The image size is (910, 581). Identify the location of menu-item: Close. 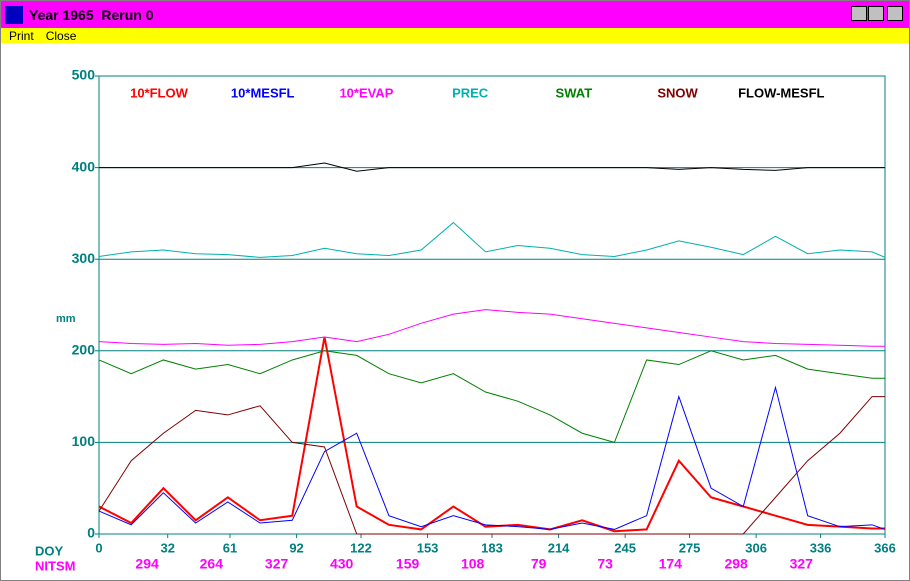
(61, 35).